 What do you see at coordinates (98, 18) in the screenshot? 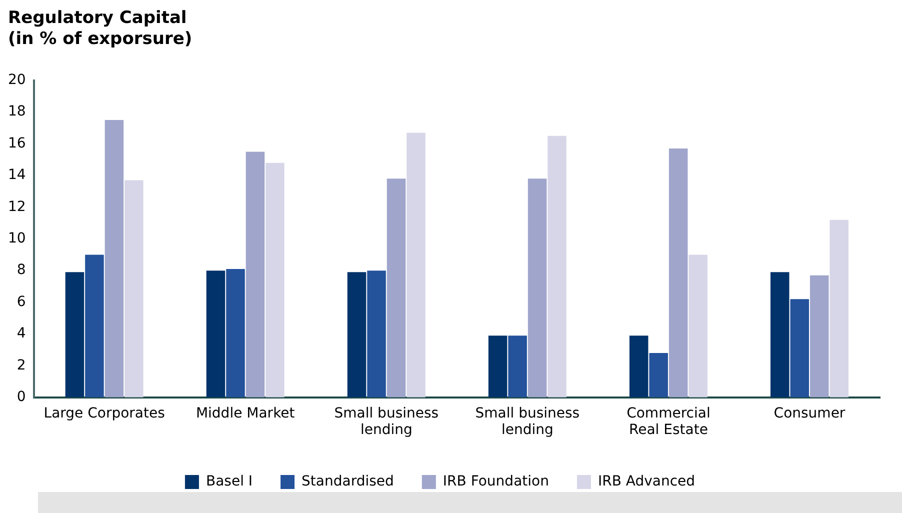
I see `chart-title: Regulatory Capital` at bounding box center [98, 18].